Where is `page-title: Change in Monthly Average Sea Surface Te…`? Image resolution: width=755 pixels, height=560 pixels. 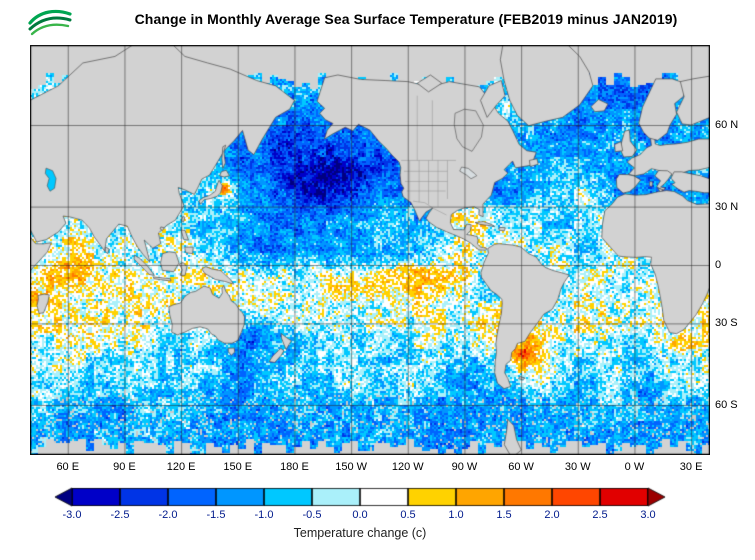
page-title: Change in Monthly Average Sea Surface Te… is located at coordinates (406, 19).